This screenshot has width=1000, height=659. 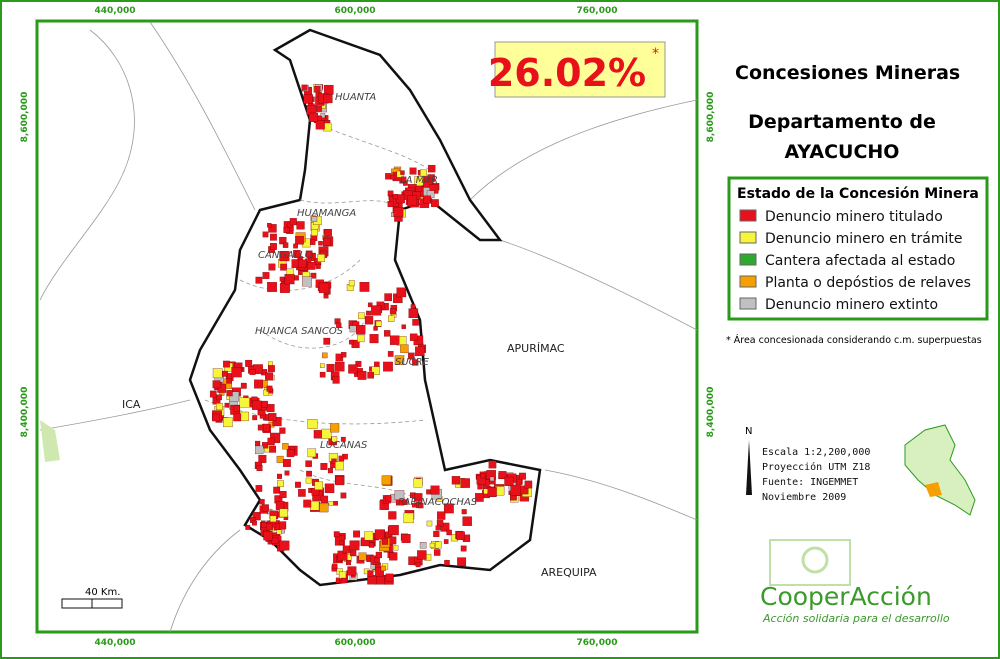 What do you see at coordinates (92, 598) in the screenshot?
I see `scale-bar: 40 Km.` at bounding box center [92, 598].